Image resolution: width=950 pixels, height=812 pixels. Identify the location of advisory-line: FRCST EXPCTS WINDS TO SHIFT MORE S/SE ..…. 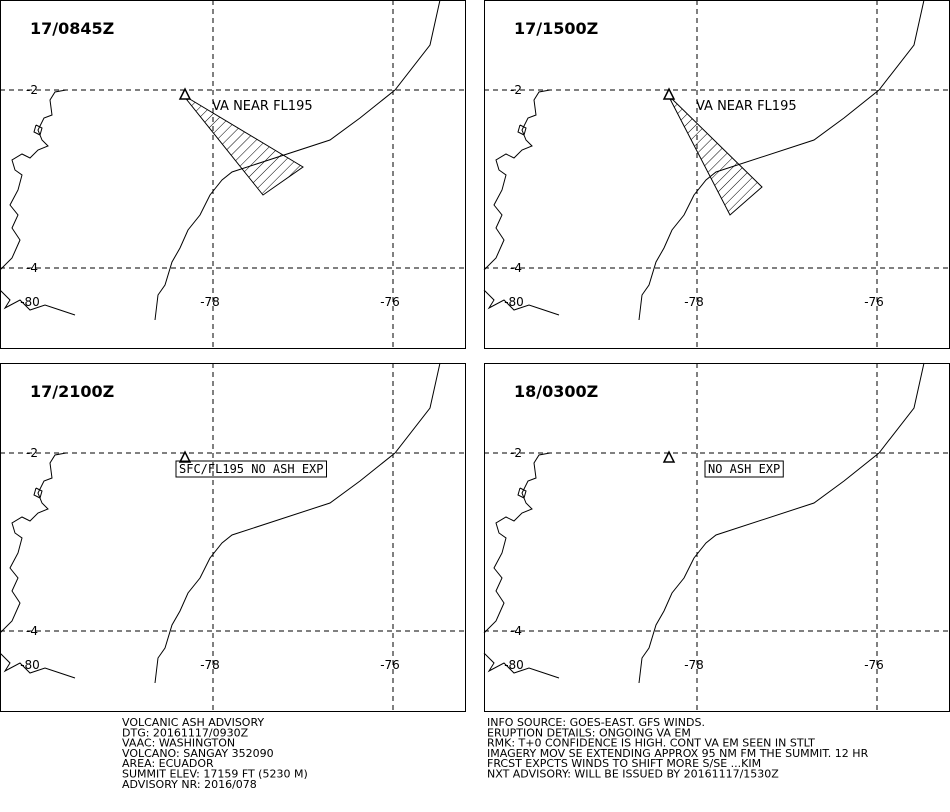
(624, 763).